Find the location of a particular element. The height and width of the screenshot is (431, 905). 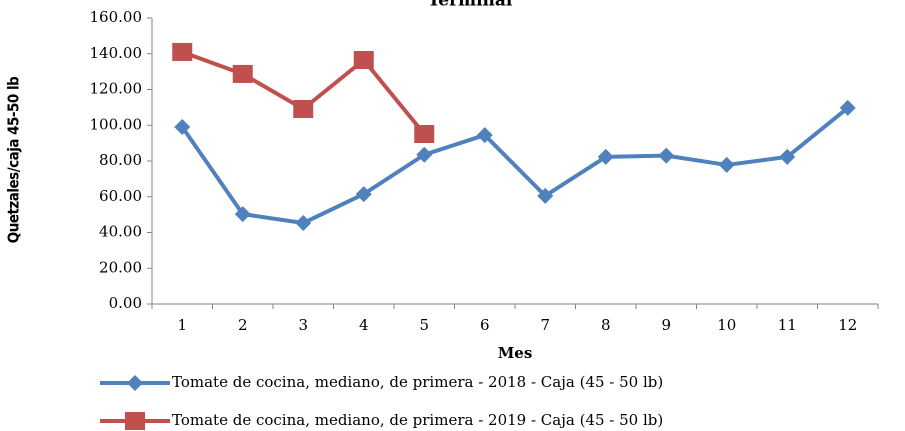

x-tick-label: 10 is located at coordinates (726, 325).